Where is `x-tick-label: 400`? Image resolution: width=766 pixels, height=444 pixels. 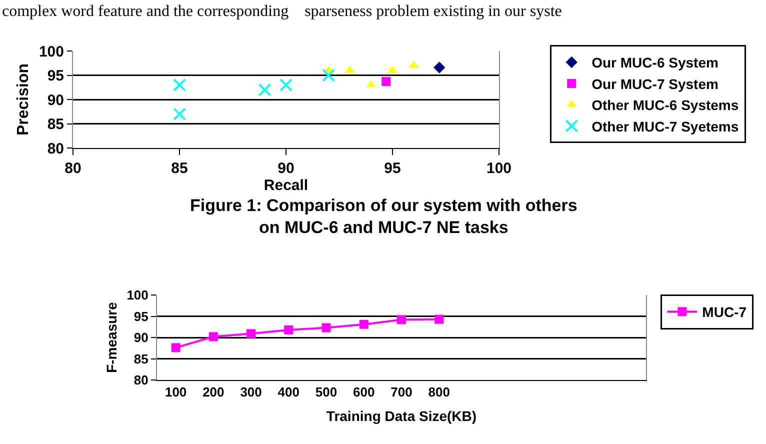
x-tick-label: 400 is located at coordinates (289, 392).